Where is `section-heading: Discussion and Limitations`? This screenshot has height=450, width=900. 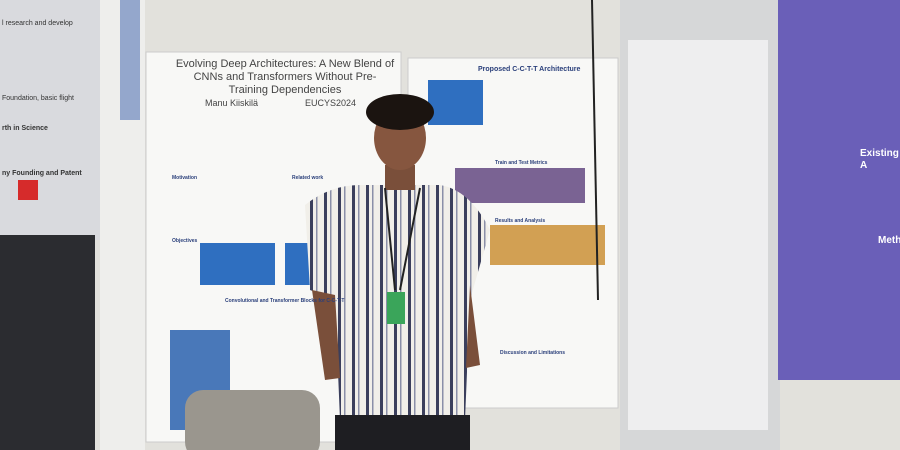 section-heading: Discussion and Limitations is located at coordinates (533, 353).